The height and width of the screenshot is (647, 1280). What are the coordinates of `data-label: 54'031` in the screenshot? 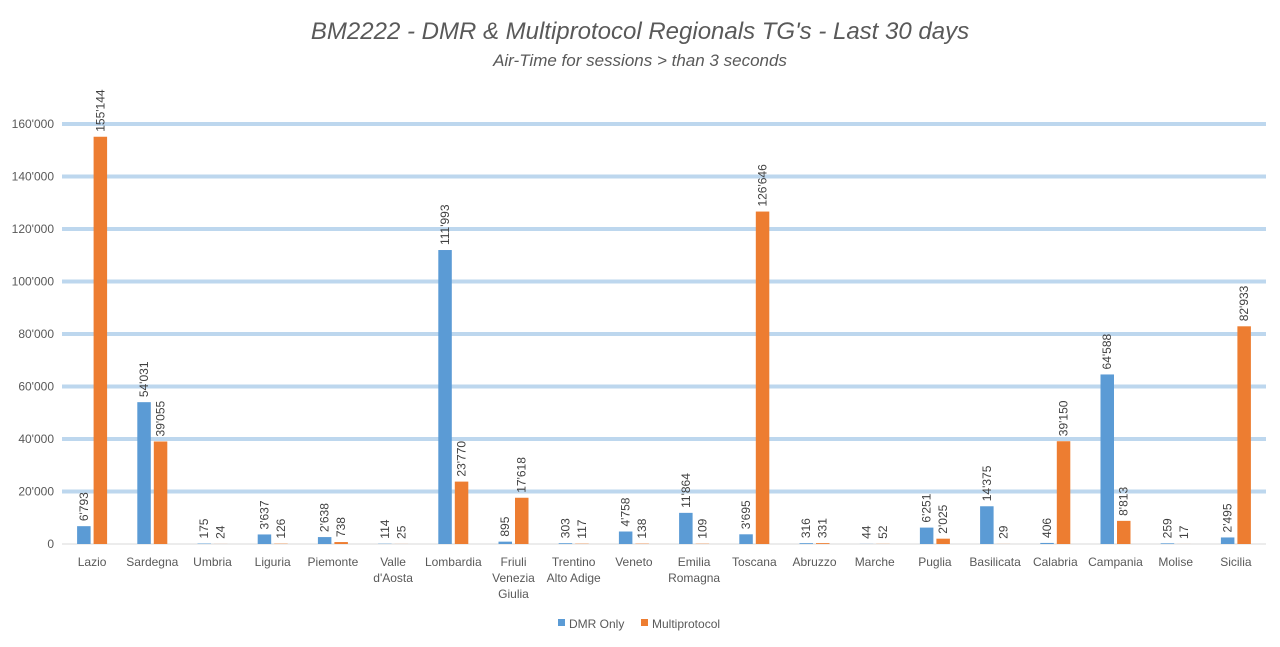 It's located at (144, 379).